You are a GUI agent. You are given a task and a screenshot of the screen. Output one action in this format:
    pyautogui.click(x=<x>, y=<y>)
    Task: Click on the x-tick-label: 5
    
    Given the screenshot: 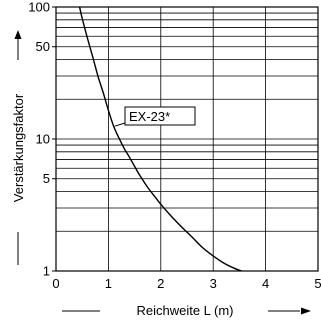 What is the action you would take?
    pyautogui.click(x=317, y=283)
    